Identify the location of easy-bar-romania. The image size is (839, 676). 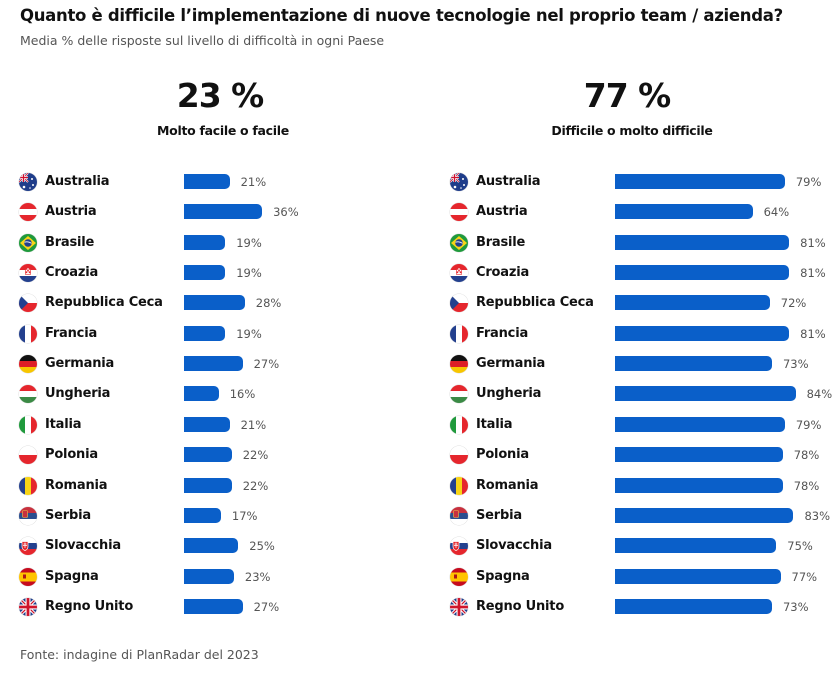
(208, 485).